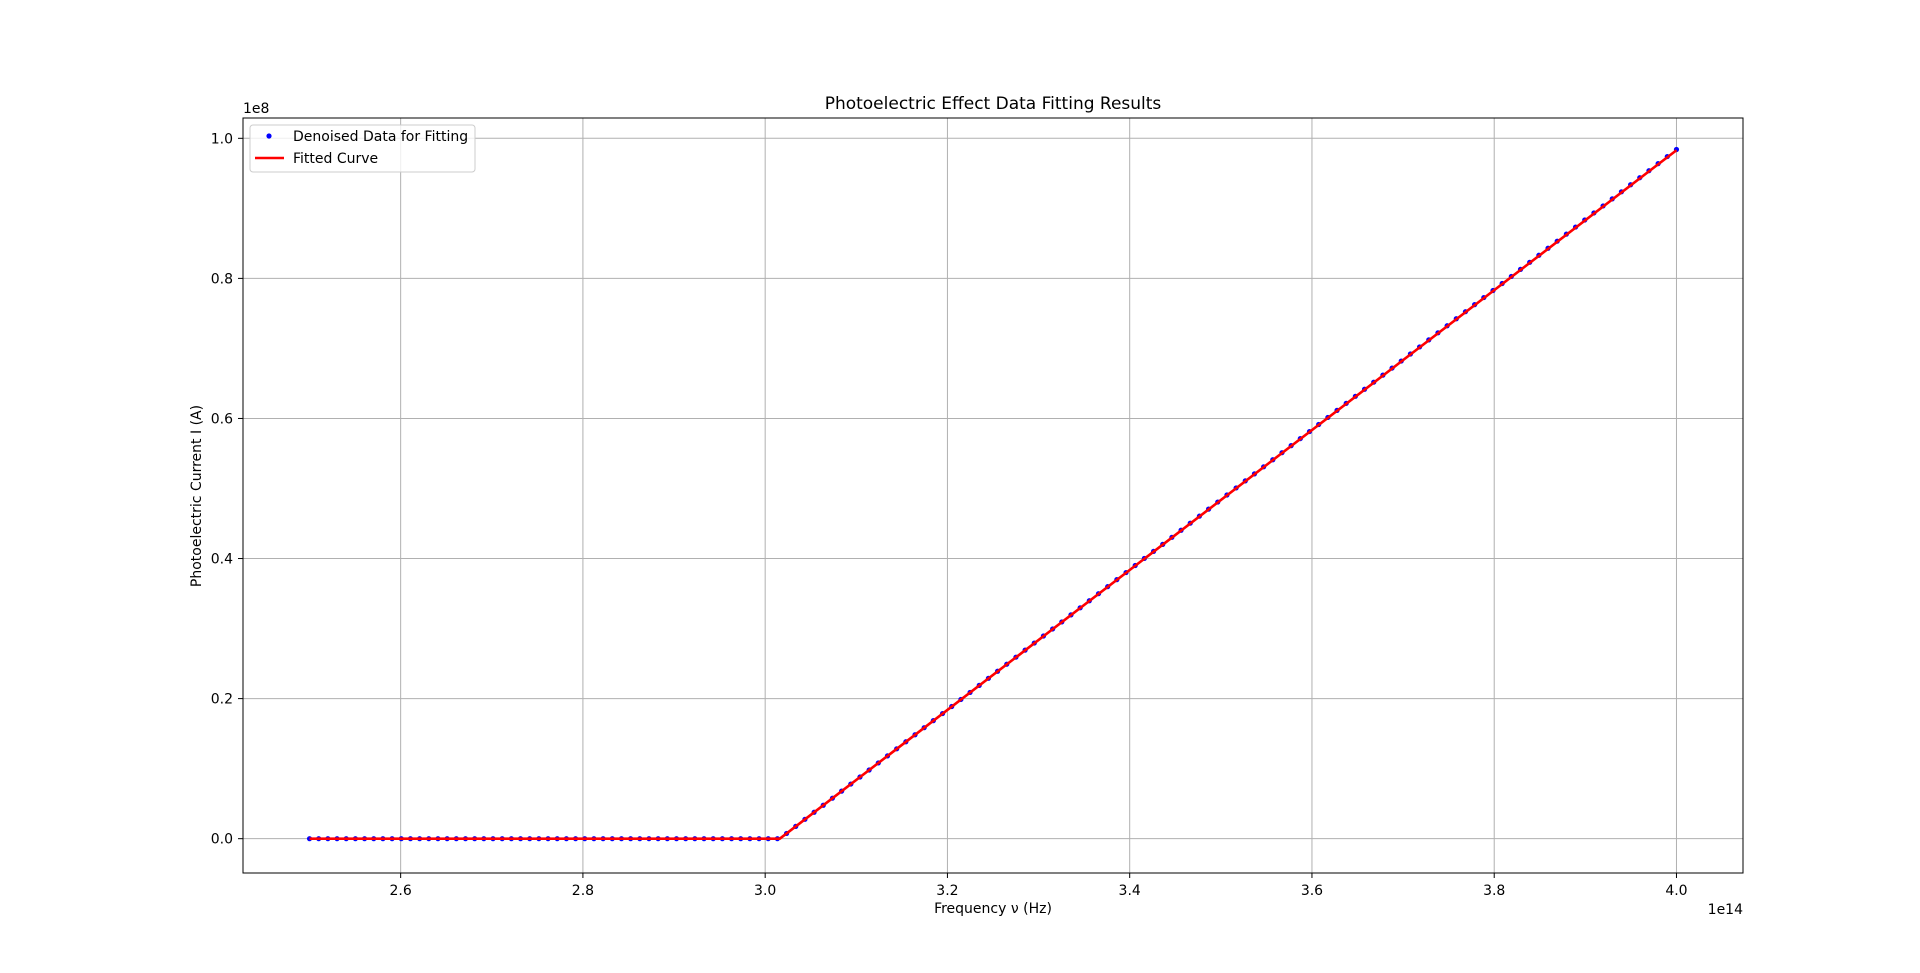 The width and height of the screenshot is (1920, 973). What do you see at coordinates (765, 891) in the screenshot?
I see `x-tick-label: 3.0` at bounding box center [765, 891].